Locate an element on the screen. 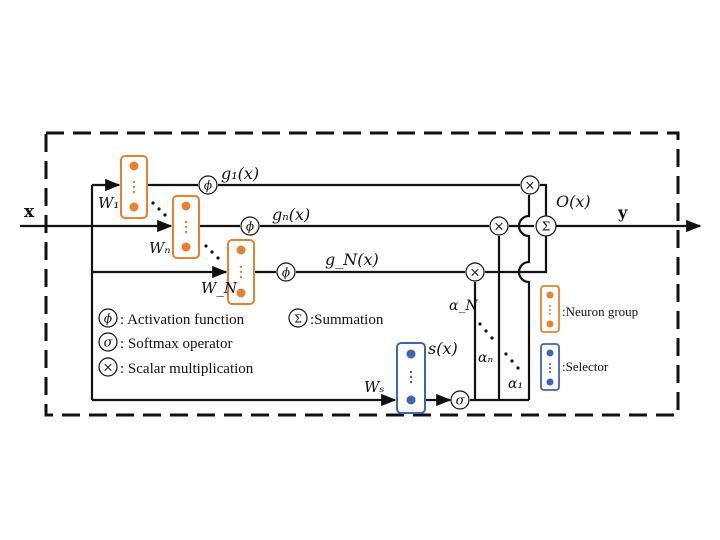  svg-text:: Activation function: : Activation function is located at coordinates (182, 320).